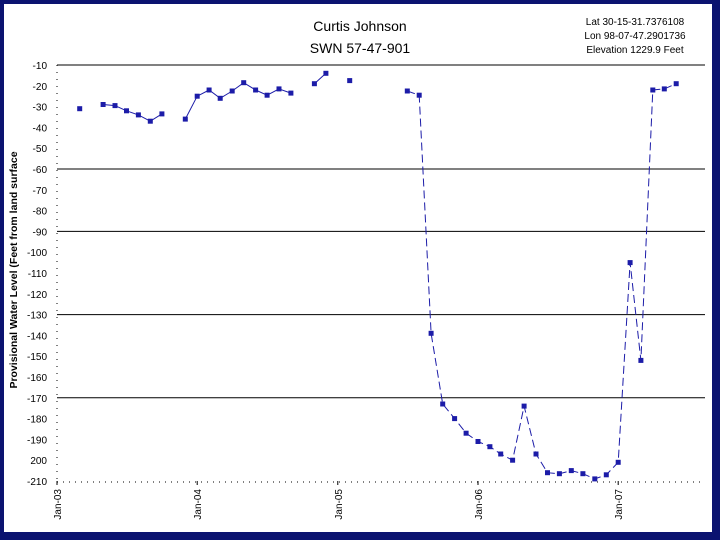 This screenshot has width=720, height=540. I want to click on x-tick-label: Jan-03, so click(58, 504).